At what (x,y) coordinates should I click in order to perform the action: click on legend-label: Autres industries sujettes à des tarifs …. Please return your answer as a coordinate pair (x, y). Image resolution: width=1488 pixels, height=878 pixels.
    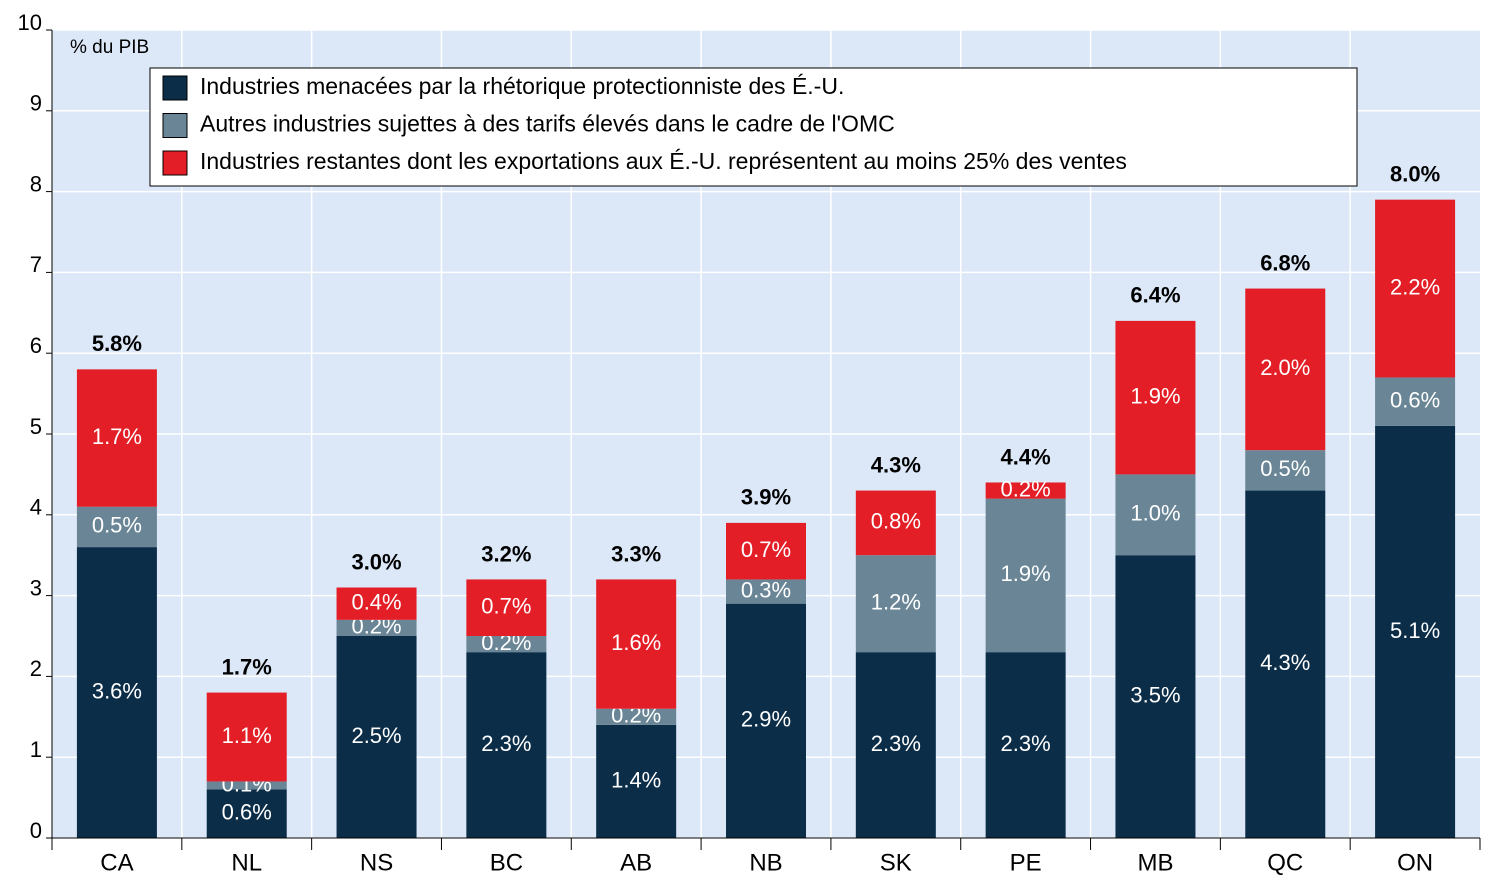
    Looking at the image, I should click on (547, 124).